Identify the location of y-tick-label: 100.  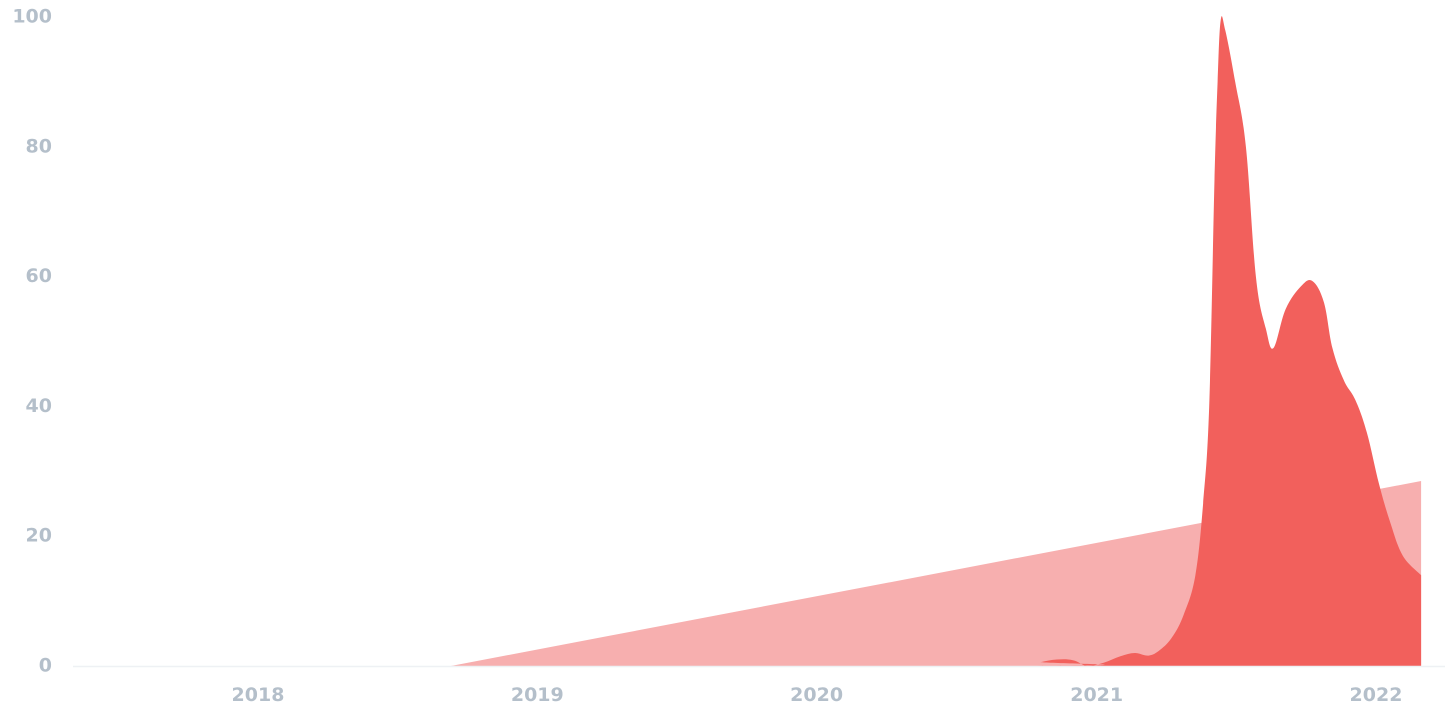
(32, 17).